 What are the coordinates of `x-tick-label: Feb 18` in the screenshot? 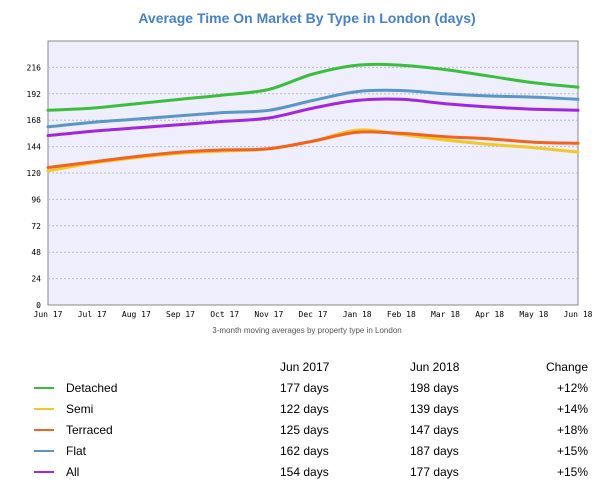 It's located at (401, 314).